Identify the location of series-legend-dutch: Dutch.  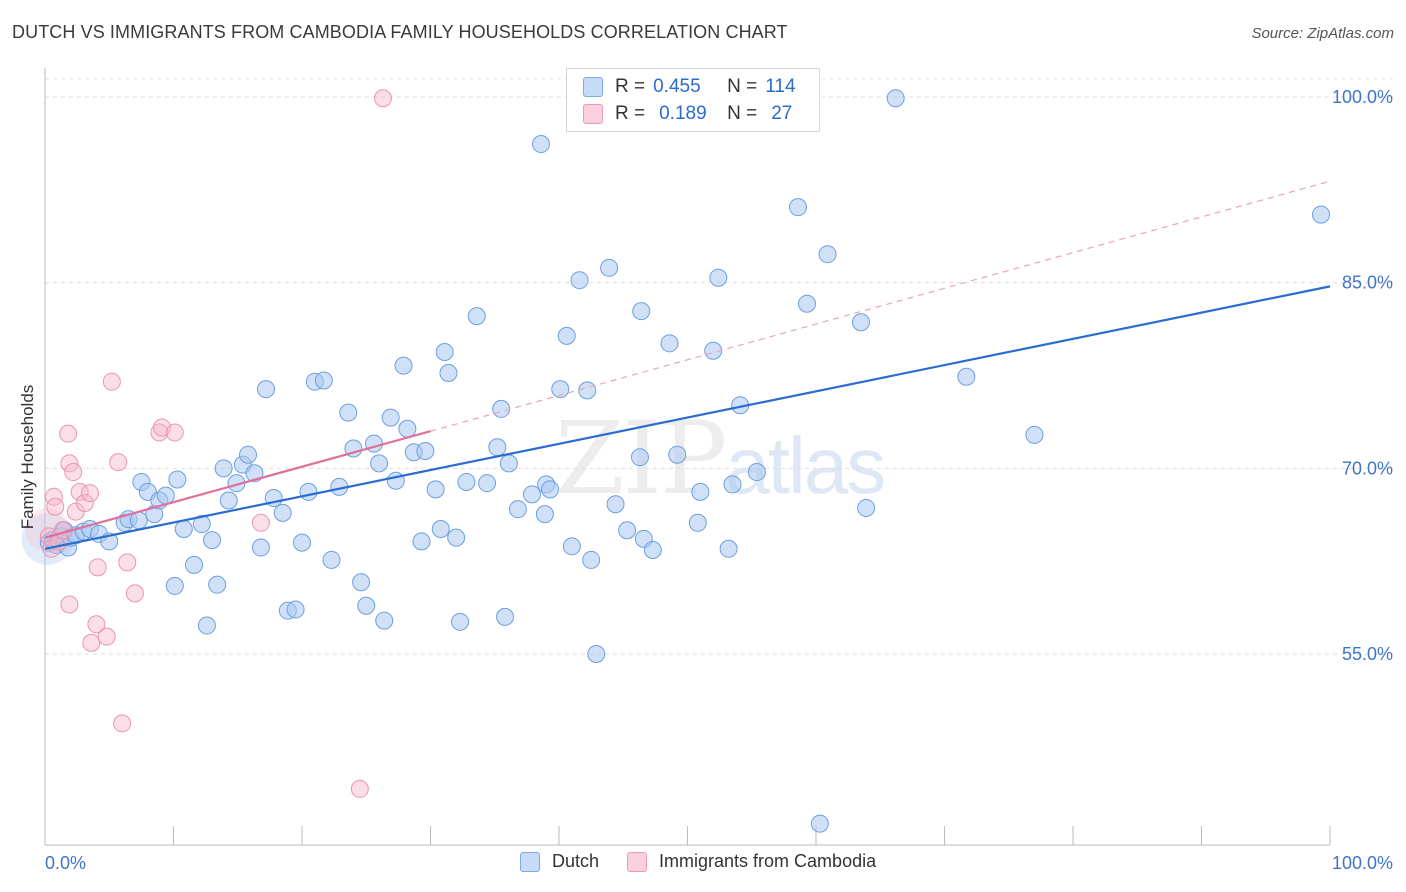
(559, 861).